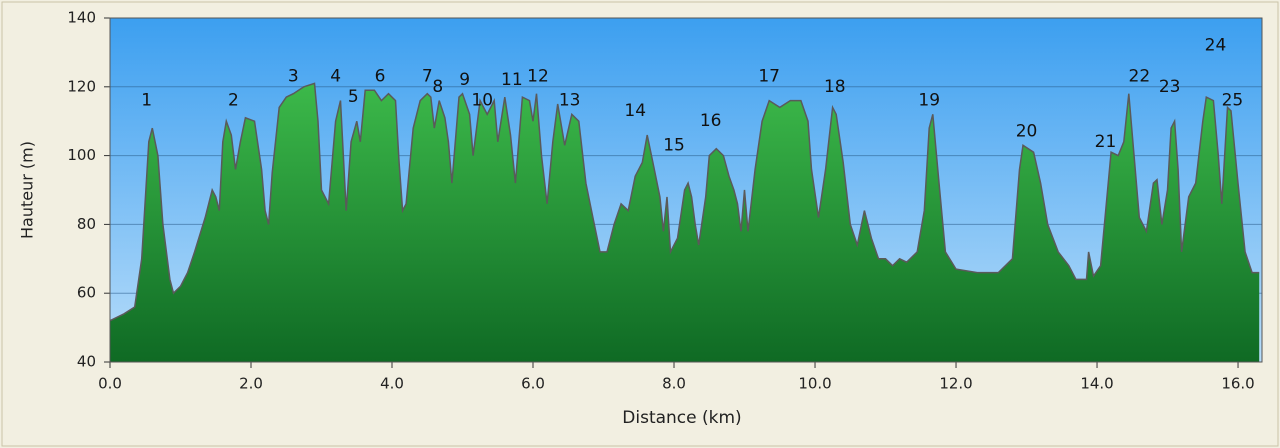 The image size is (1280, 448). What do you see at coordinates (538, 76) in the screenshot?
I see `annotation: 12` at bounding box center [538, 76].